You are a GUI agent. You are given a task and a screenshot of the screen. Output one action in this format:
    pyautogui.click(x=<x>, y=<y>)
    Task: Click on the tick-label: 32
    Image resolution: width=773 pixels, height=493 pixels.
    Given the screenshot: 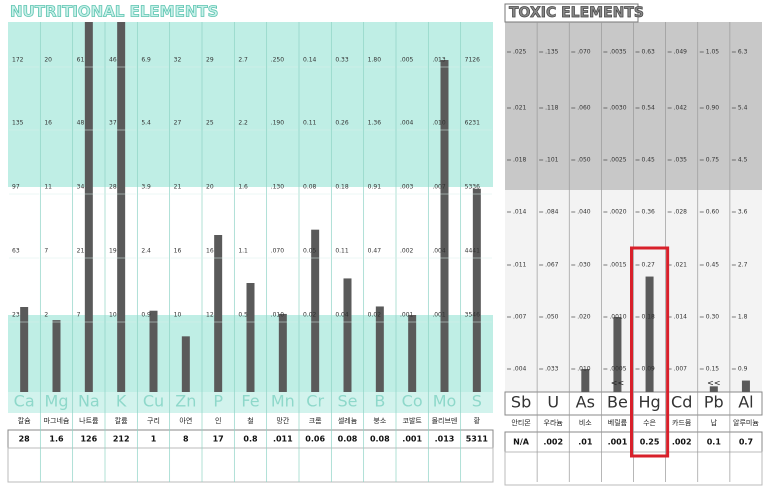 What is the action you would take?
    pyautogui.click(x=178, y=60)
    